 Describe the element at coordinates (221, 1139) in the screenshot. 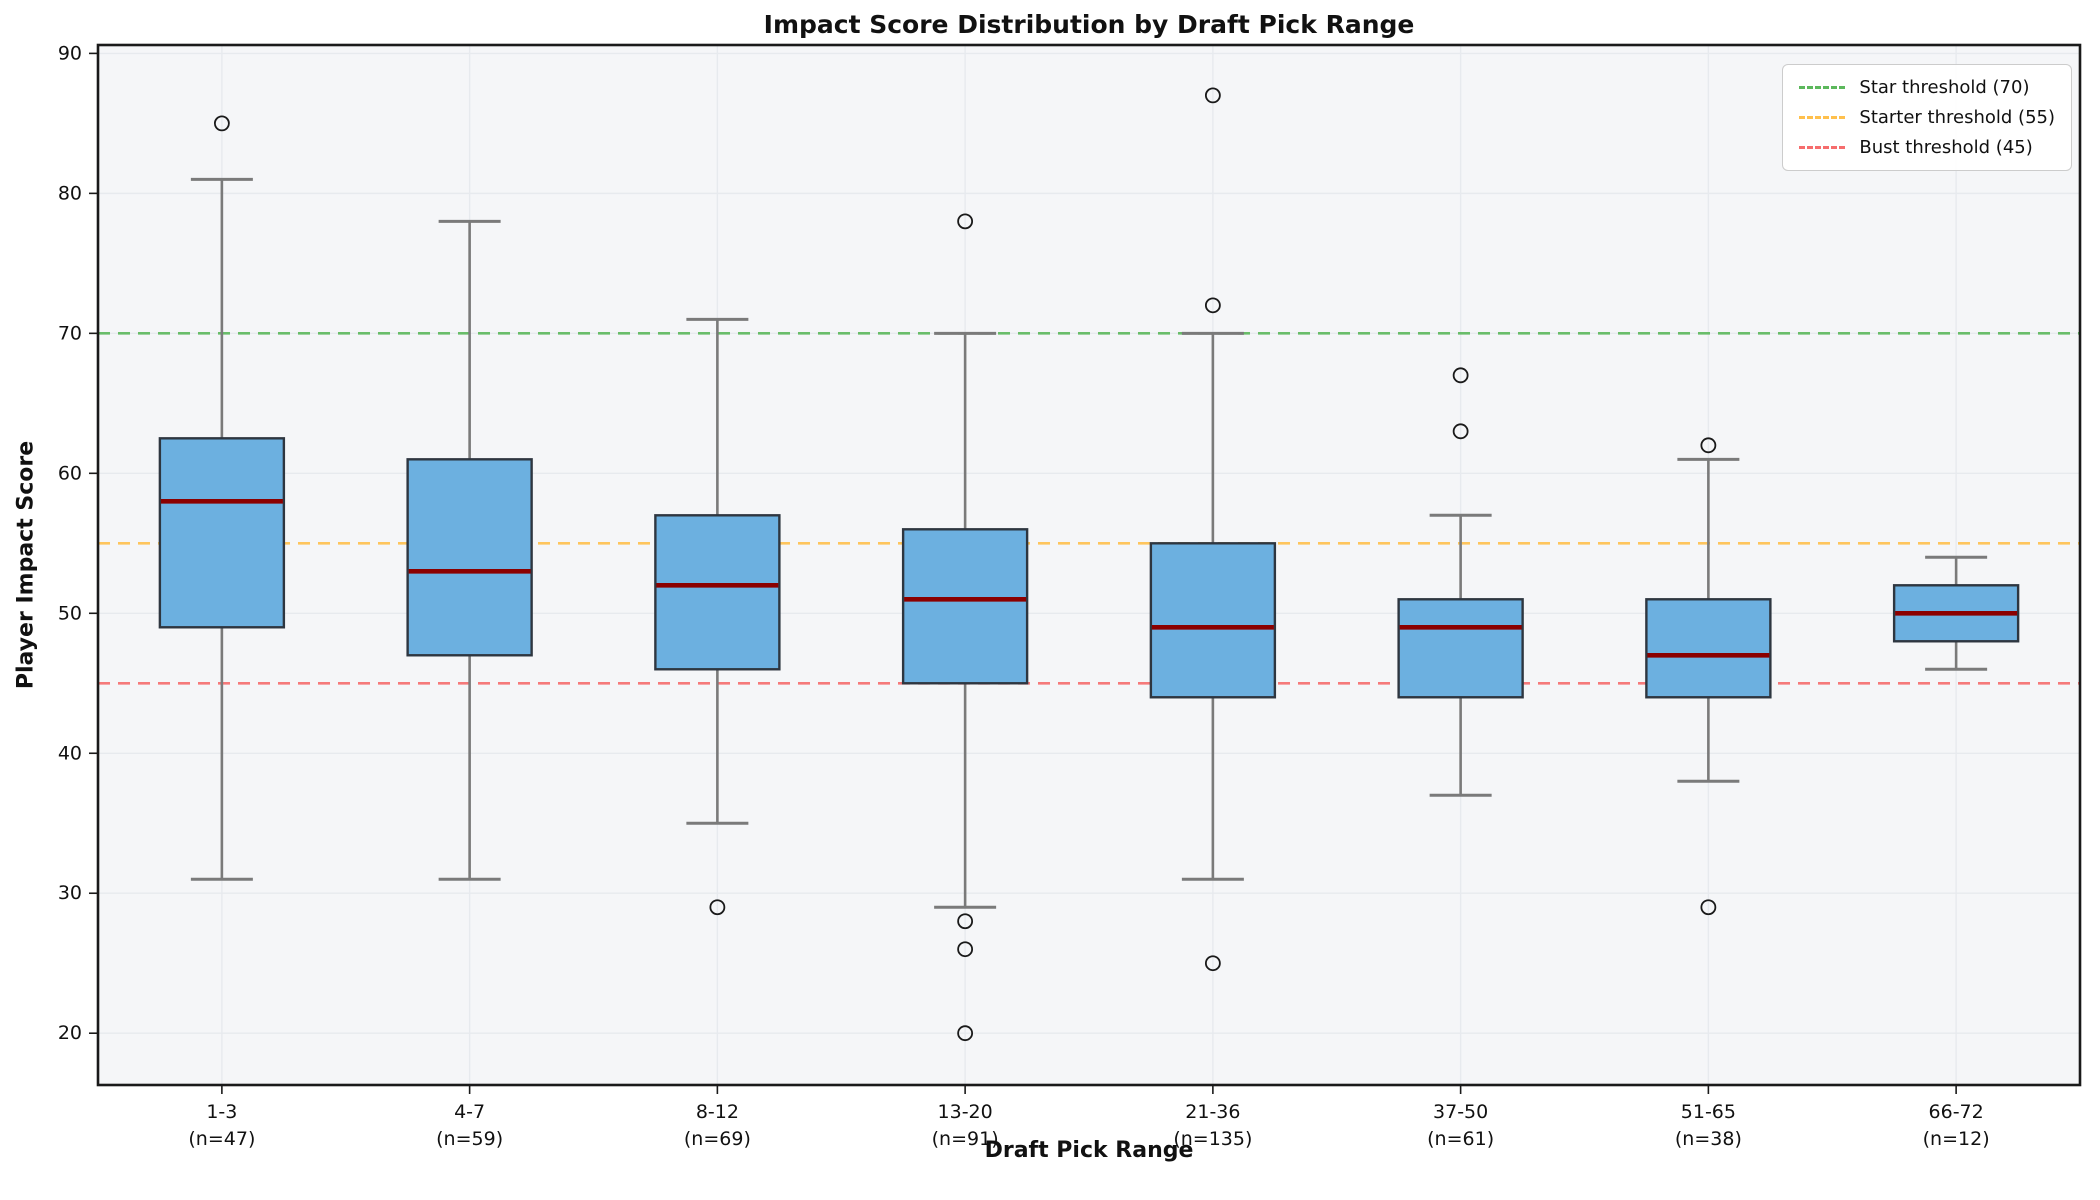

I see `x-tick-label-n: (n=47)` at that location.